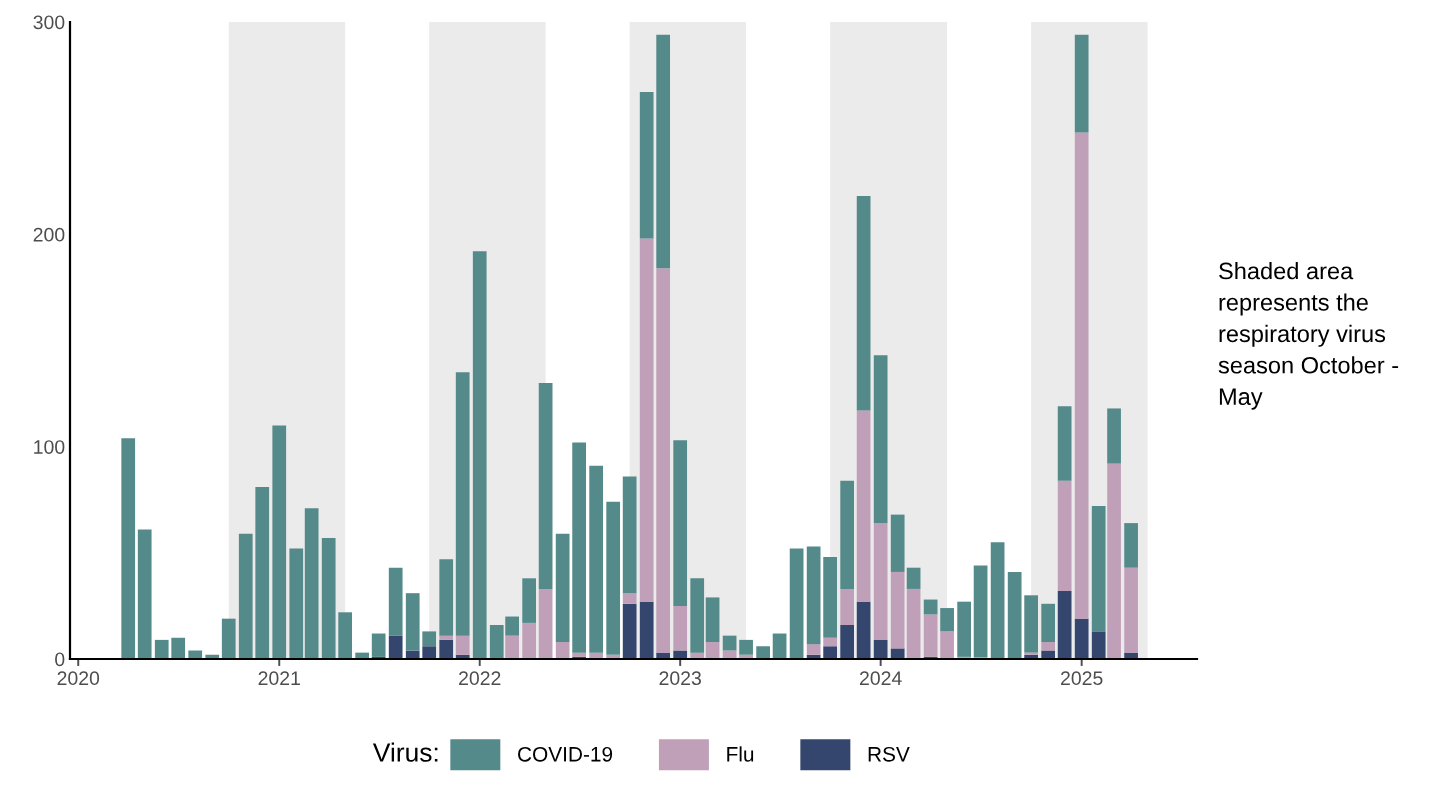 This screenshot has width=1447, height=785. What do you see at coordinates (889, 754) in the screenshot?
I see `legend-label: RSV` at bounding box center [889, 754].